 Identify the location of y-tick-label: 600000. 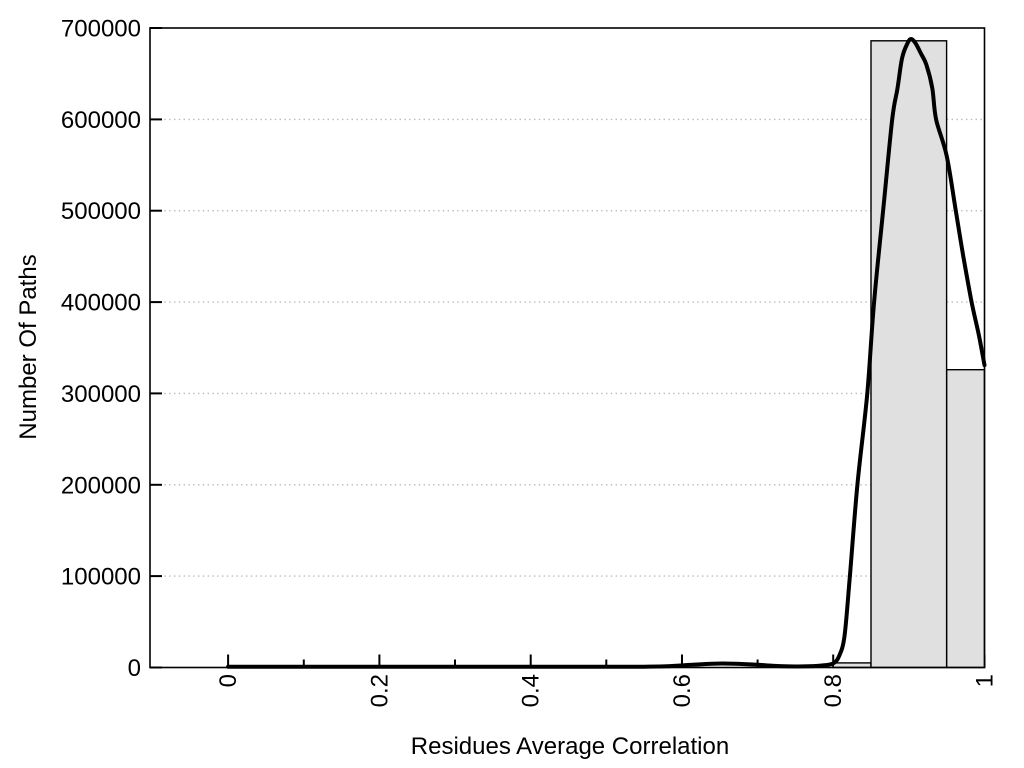
(101, 120).